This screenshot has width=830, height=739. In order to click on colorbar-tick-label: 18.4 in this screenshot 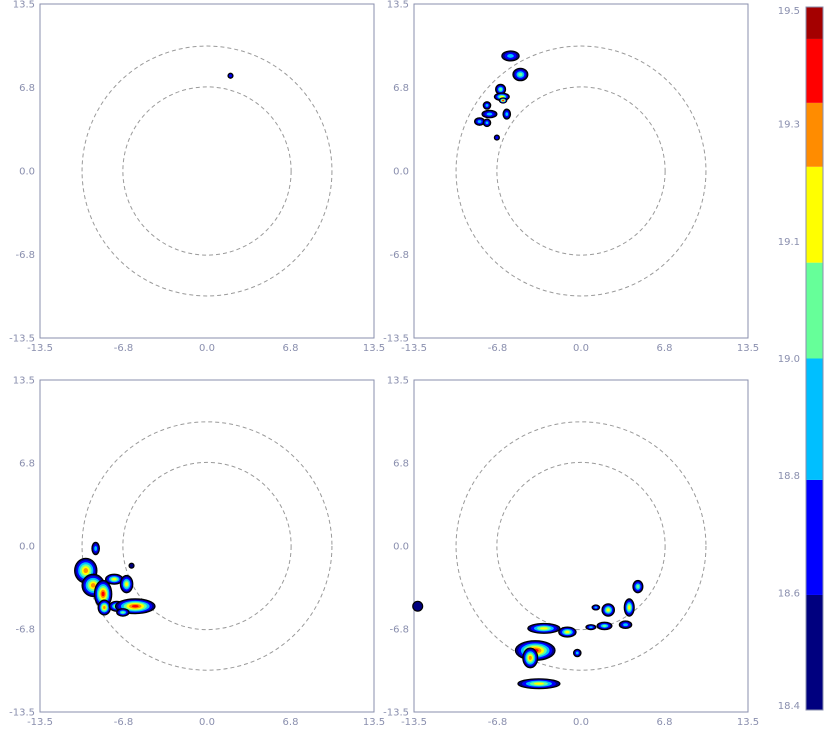, I will do `click(789, 706)`.